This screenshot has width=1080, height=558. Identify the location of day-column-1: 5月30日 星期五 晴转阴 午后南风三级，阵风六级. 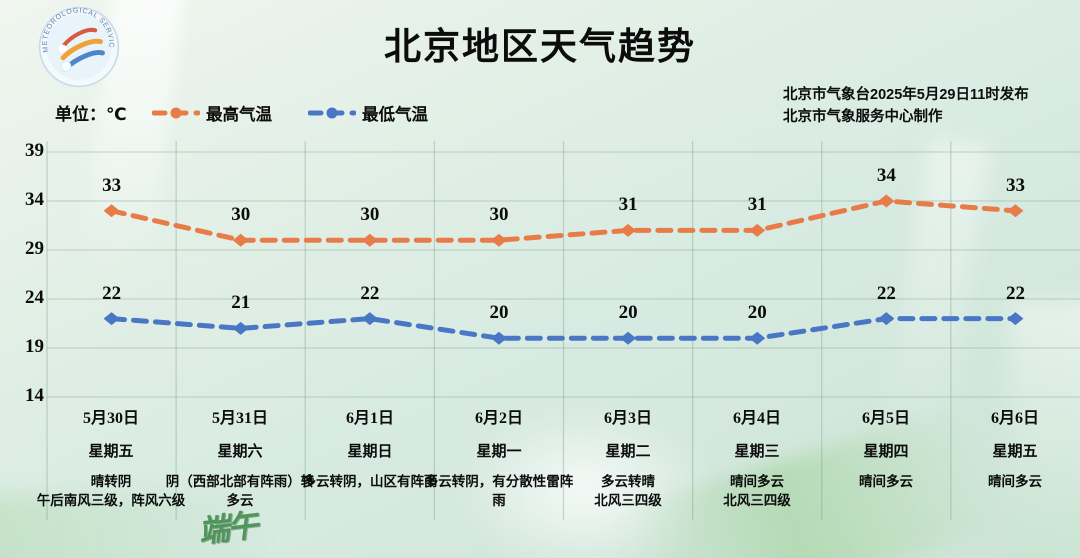
(111, 457).